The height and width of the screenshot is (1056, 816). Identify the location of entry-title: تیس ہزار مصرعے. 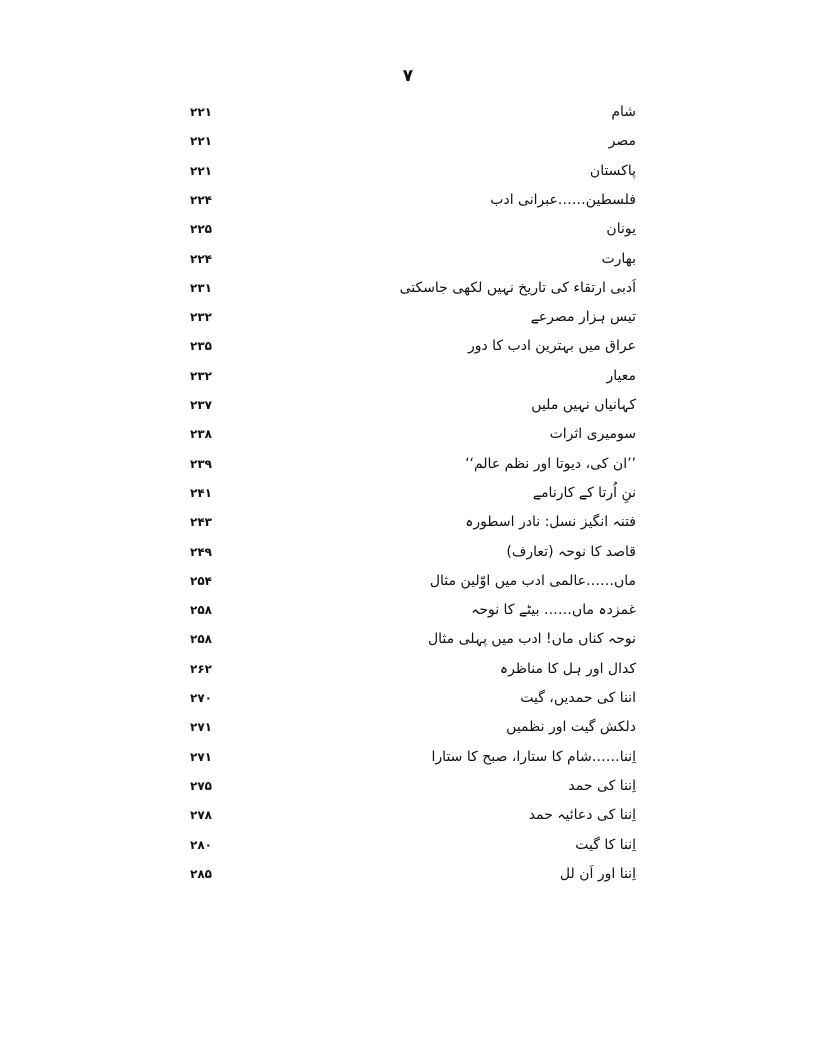
(583, 317).